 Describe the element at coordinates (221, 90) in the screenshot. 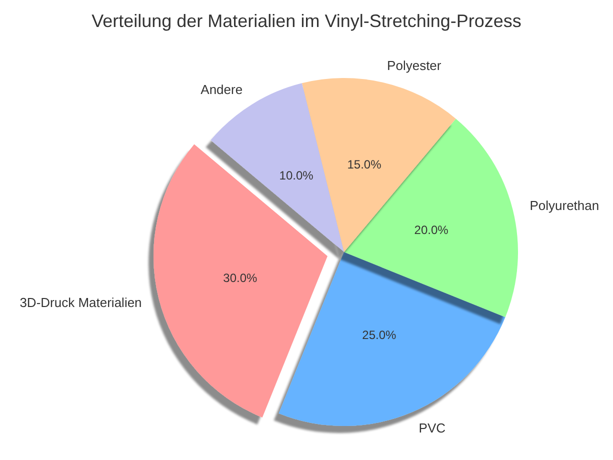

I see `slice-label: Andere` at that location.